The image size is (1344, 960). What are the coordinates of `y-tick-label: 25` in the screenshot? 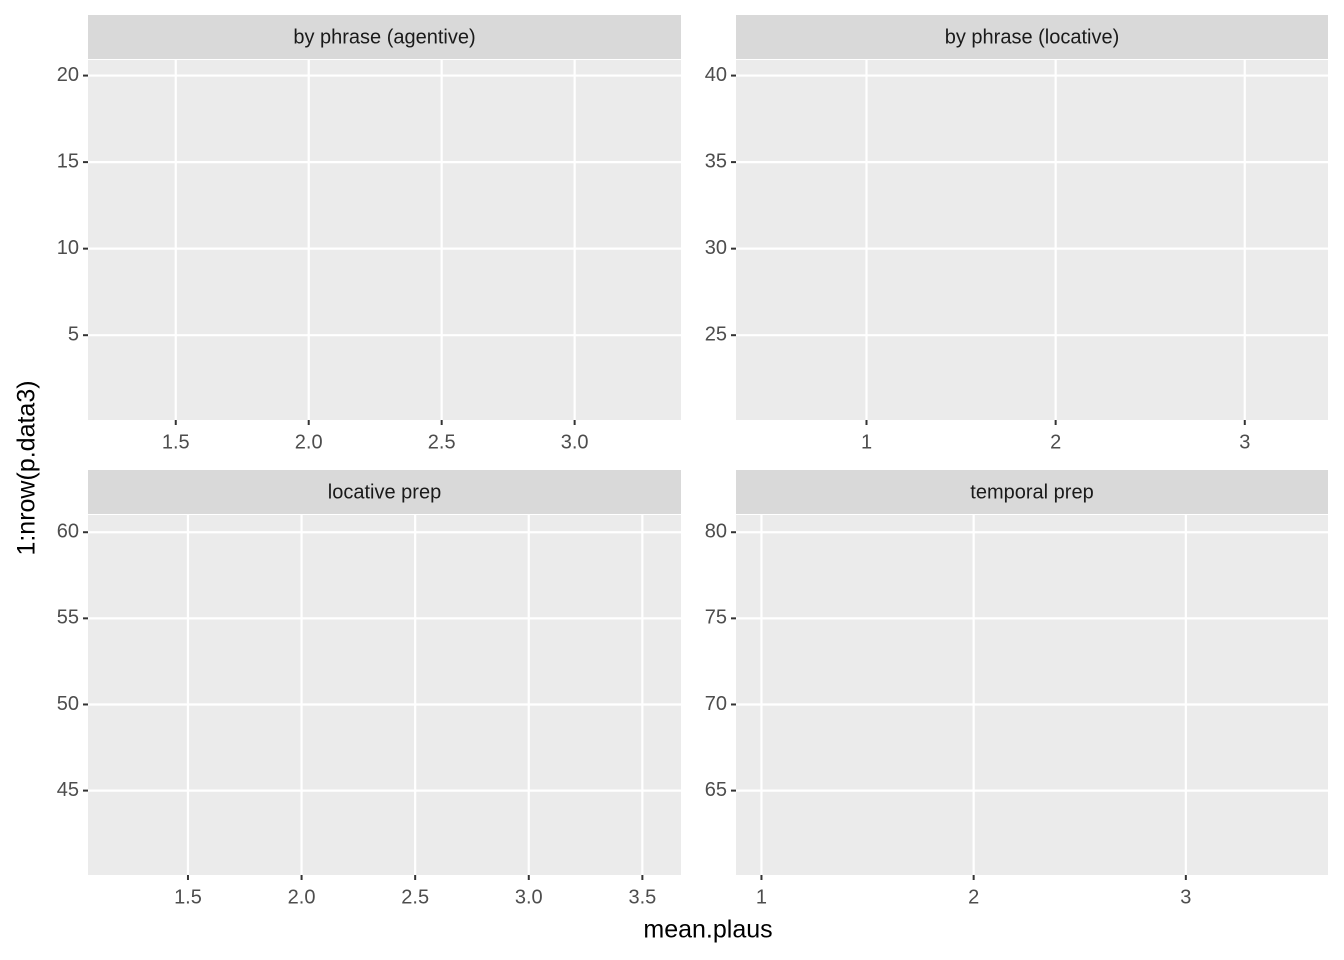 It's located at (716, 334).